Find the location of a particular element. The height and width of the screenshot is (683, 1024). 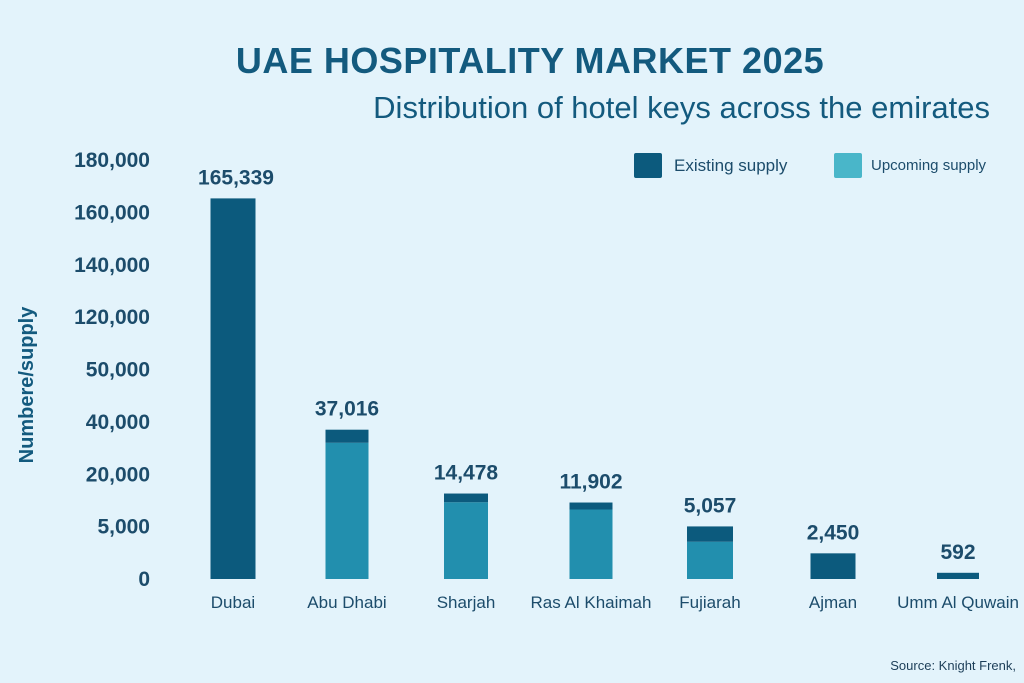

category-label: Ajman is located at coordinates (833, 602).